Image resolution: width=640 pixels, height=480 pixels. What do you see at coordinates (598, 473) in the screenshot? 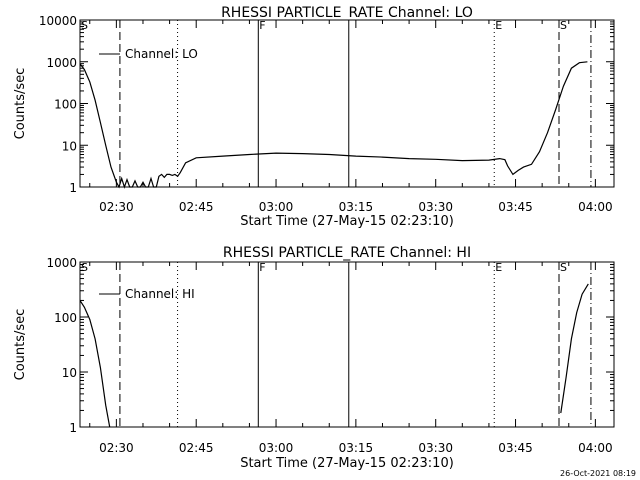
I see `footer-timestamp: 26-Oct-2021 08:19` at bounding box center [598, 473].